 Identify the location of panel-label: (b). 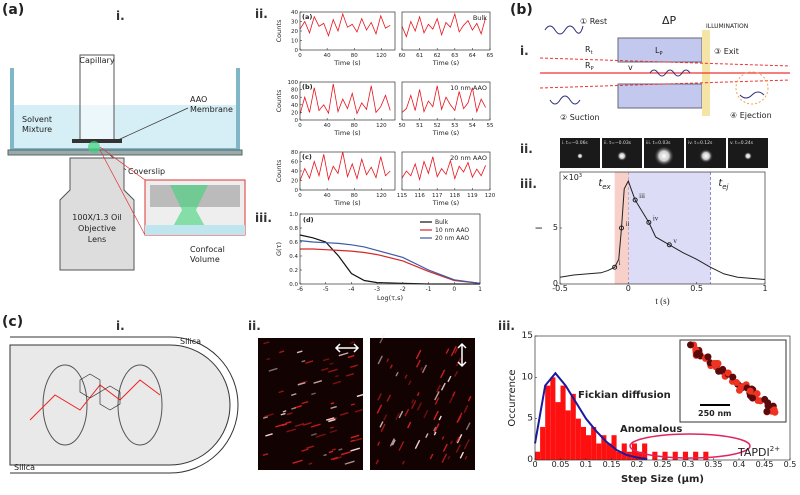
(521, 10).